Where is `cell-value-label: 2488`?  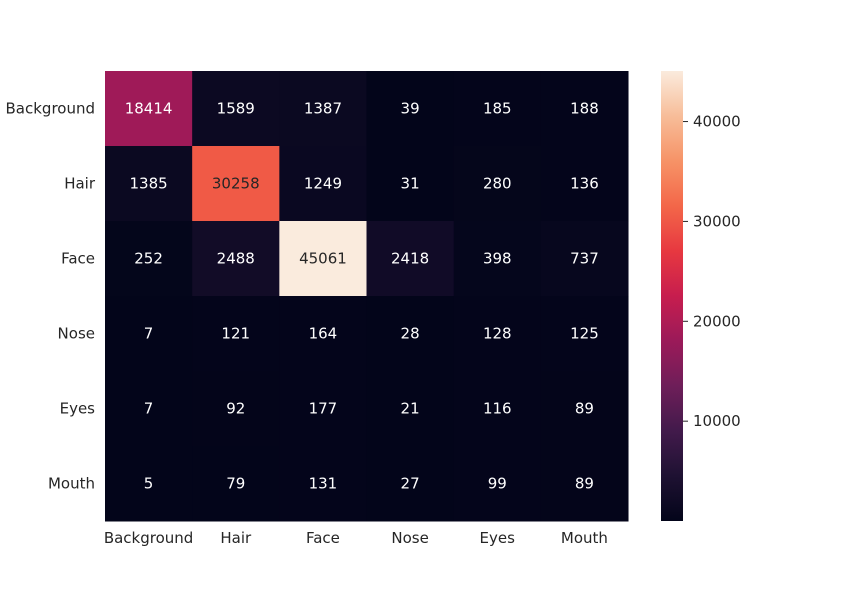 cell-value-label: 2488 is located at coordinates (236, 259).